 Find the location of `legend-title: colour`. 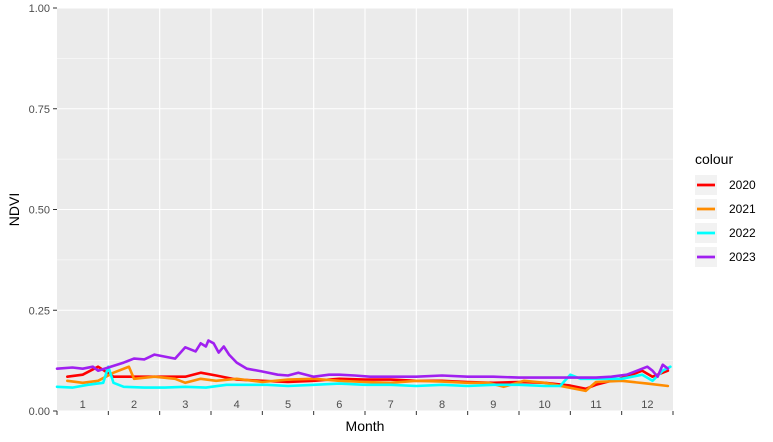

legend-title: colour is located at coordinates (714, 159).